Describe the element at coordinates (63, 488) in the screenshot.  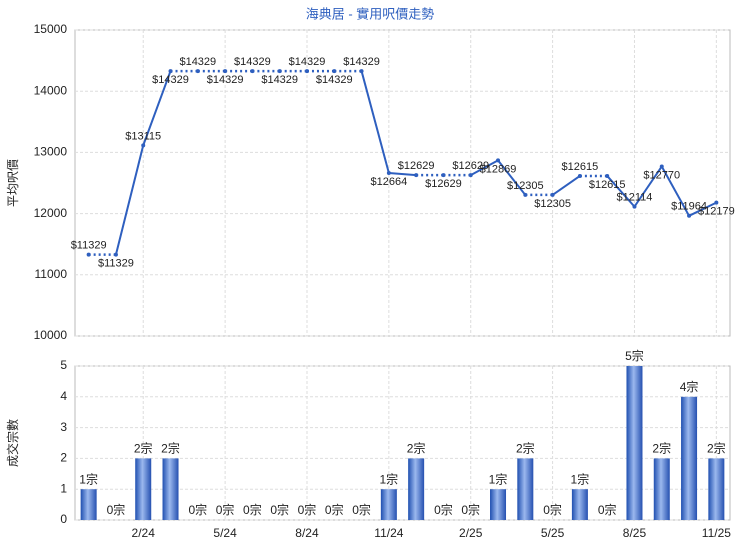
I see `y-tick-label: 1` at that location.